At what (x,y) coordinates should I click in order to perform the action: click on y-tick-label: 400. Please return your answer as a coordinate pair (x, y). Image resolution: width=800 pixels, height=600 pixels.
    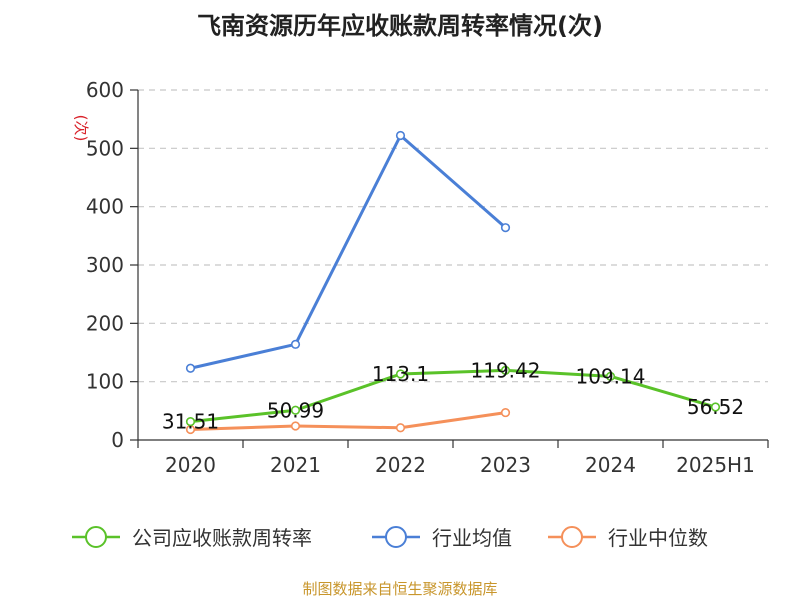
    Looking at the image, I should click on (105, 207).